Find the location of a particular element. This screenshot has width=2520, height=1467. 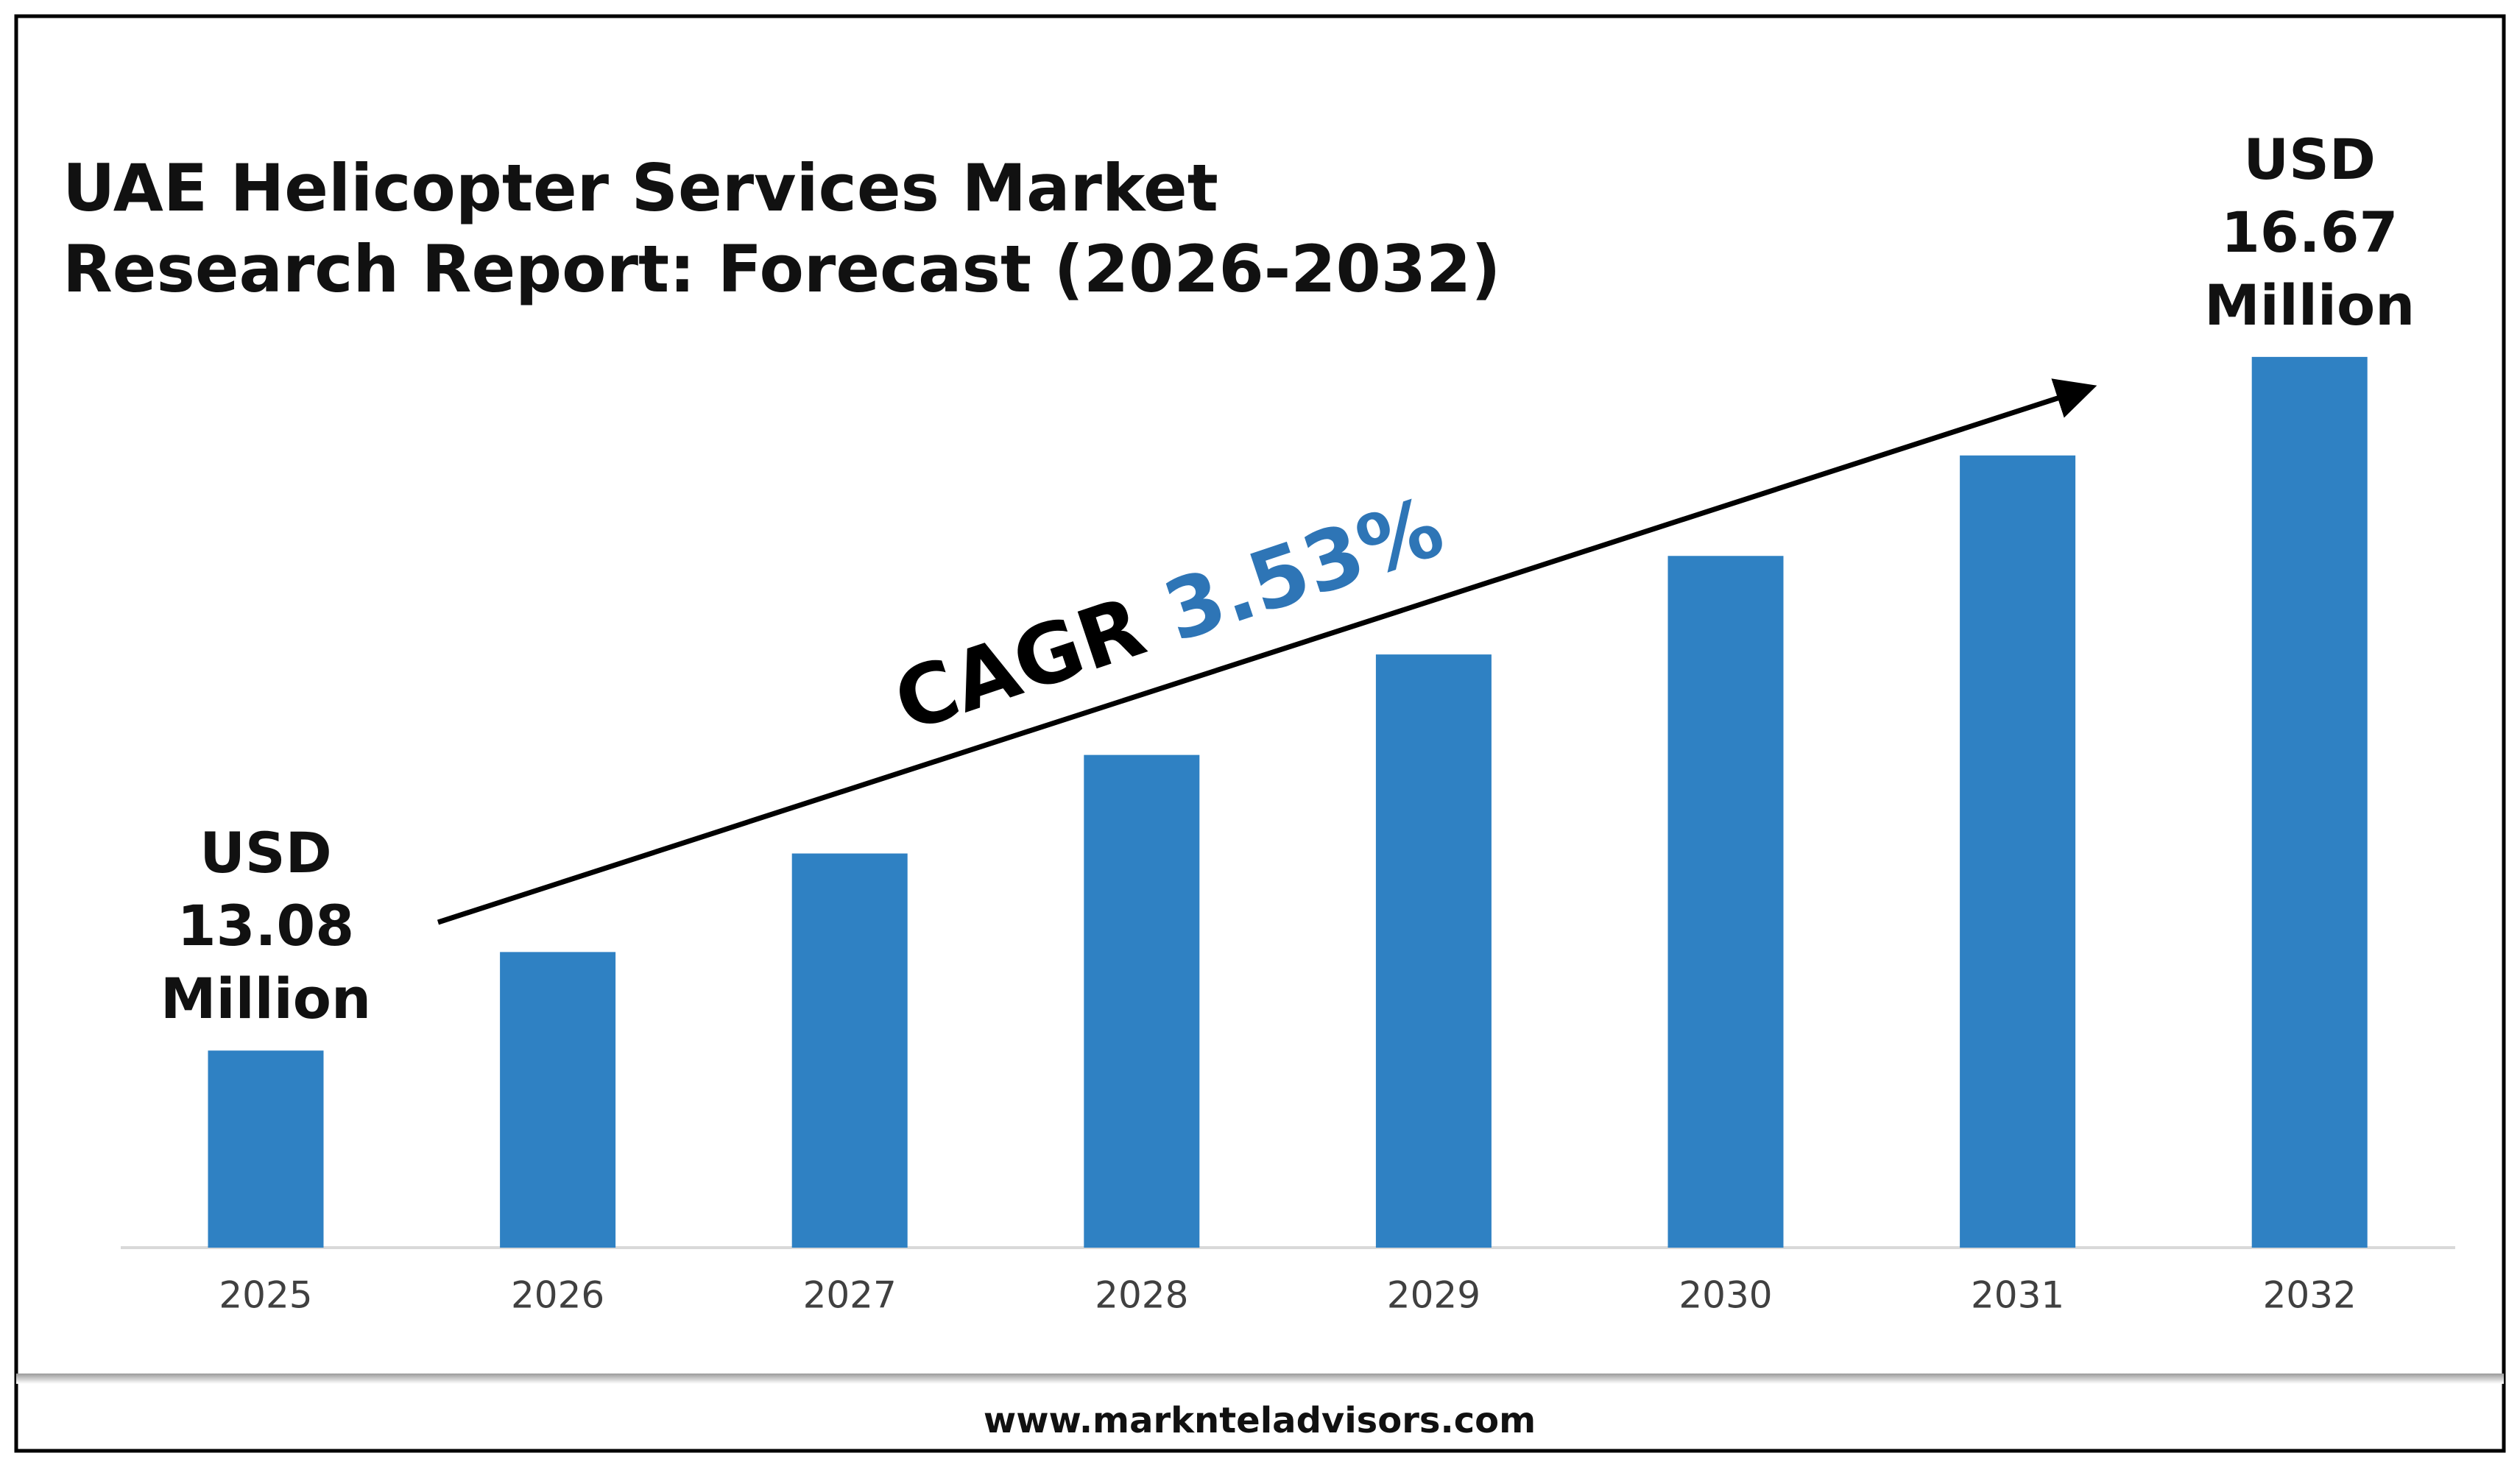

x-tick-label: 2025 is located at coordinates (265, 1295).